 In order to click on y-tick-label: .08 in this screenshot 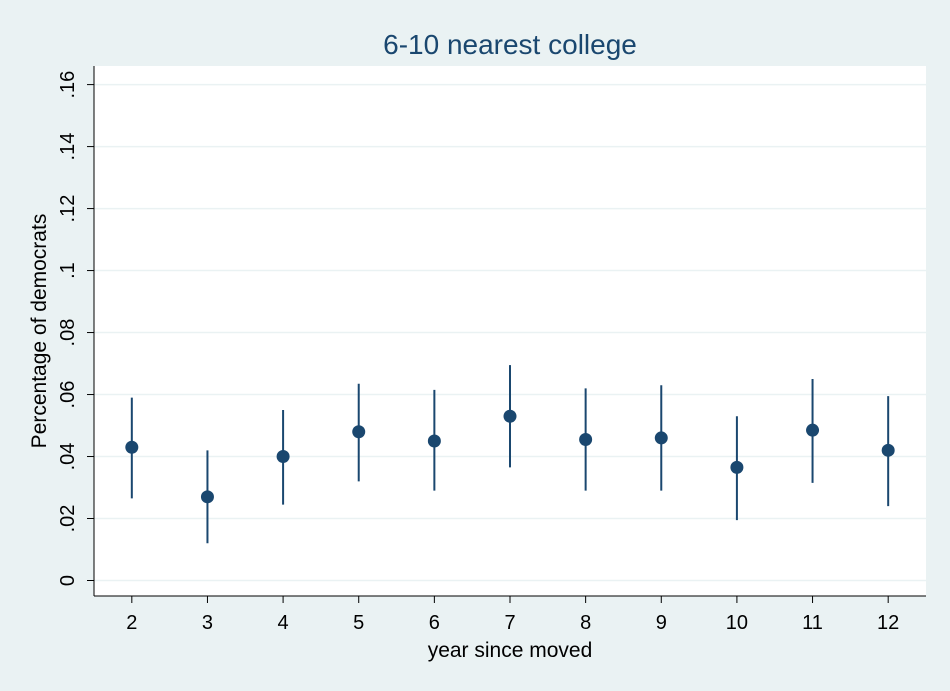, I will do `click(68, 333)`.